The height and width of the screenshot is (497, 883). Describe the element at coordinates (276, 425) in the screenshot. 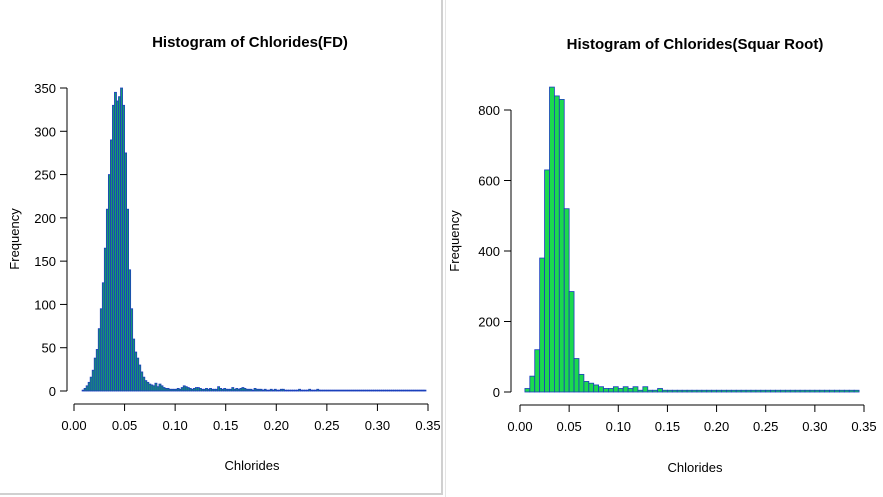

I see `x-tick-label: 0.20` at that location.